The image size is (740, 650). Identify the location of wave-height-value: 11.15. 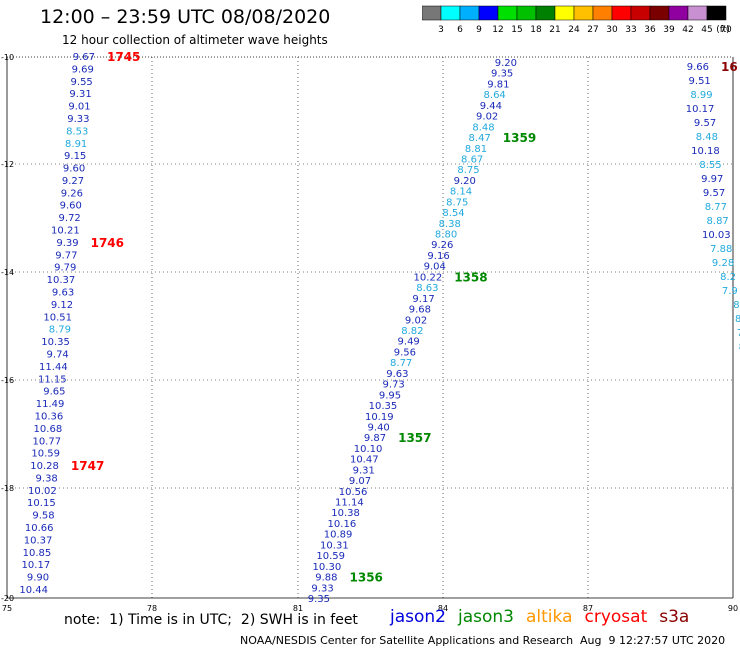
(52, 379).